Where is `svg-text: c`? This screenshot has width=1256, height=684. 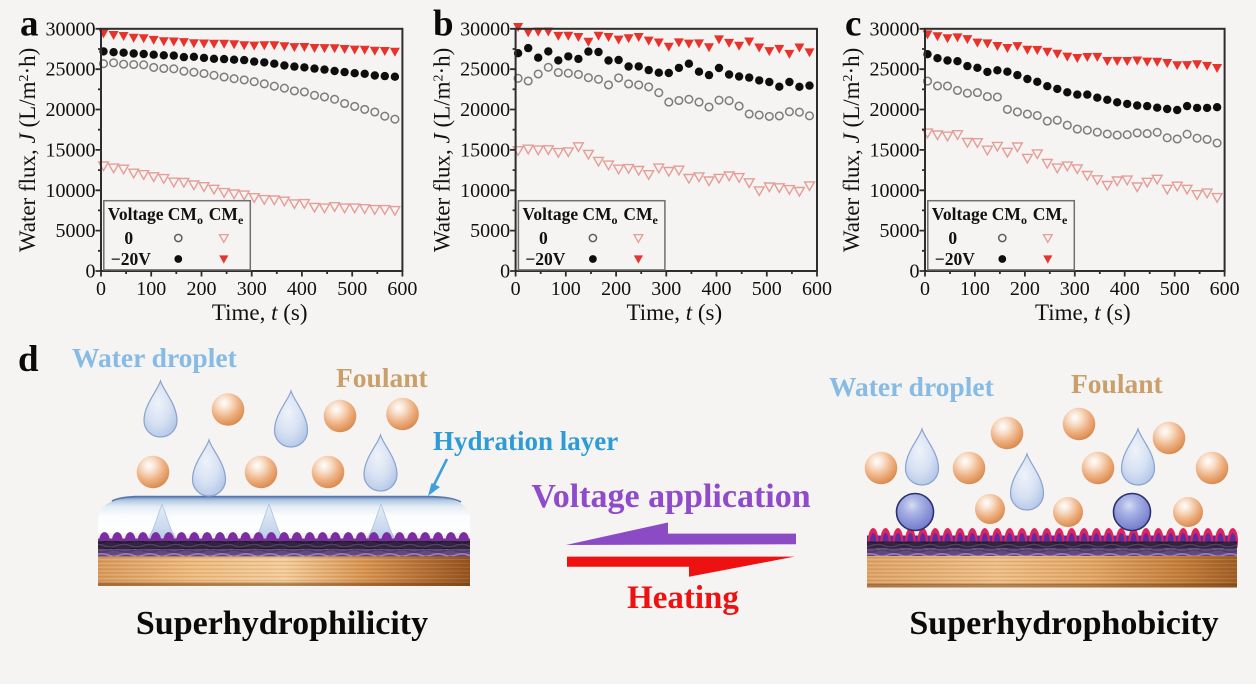
svg-text: c is located at coordinates (853, 24).